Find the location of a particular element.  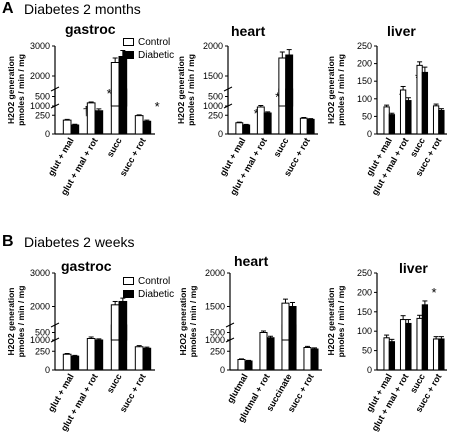

panel-b-title: Diabetes 2 weeks is located at coordinates (79, 242).